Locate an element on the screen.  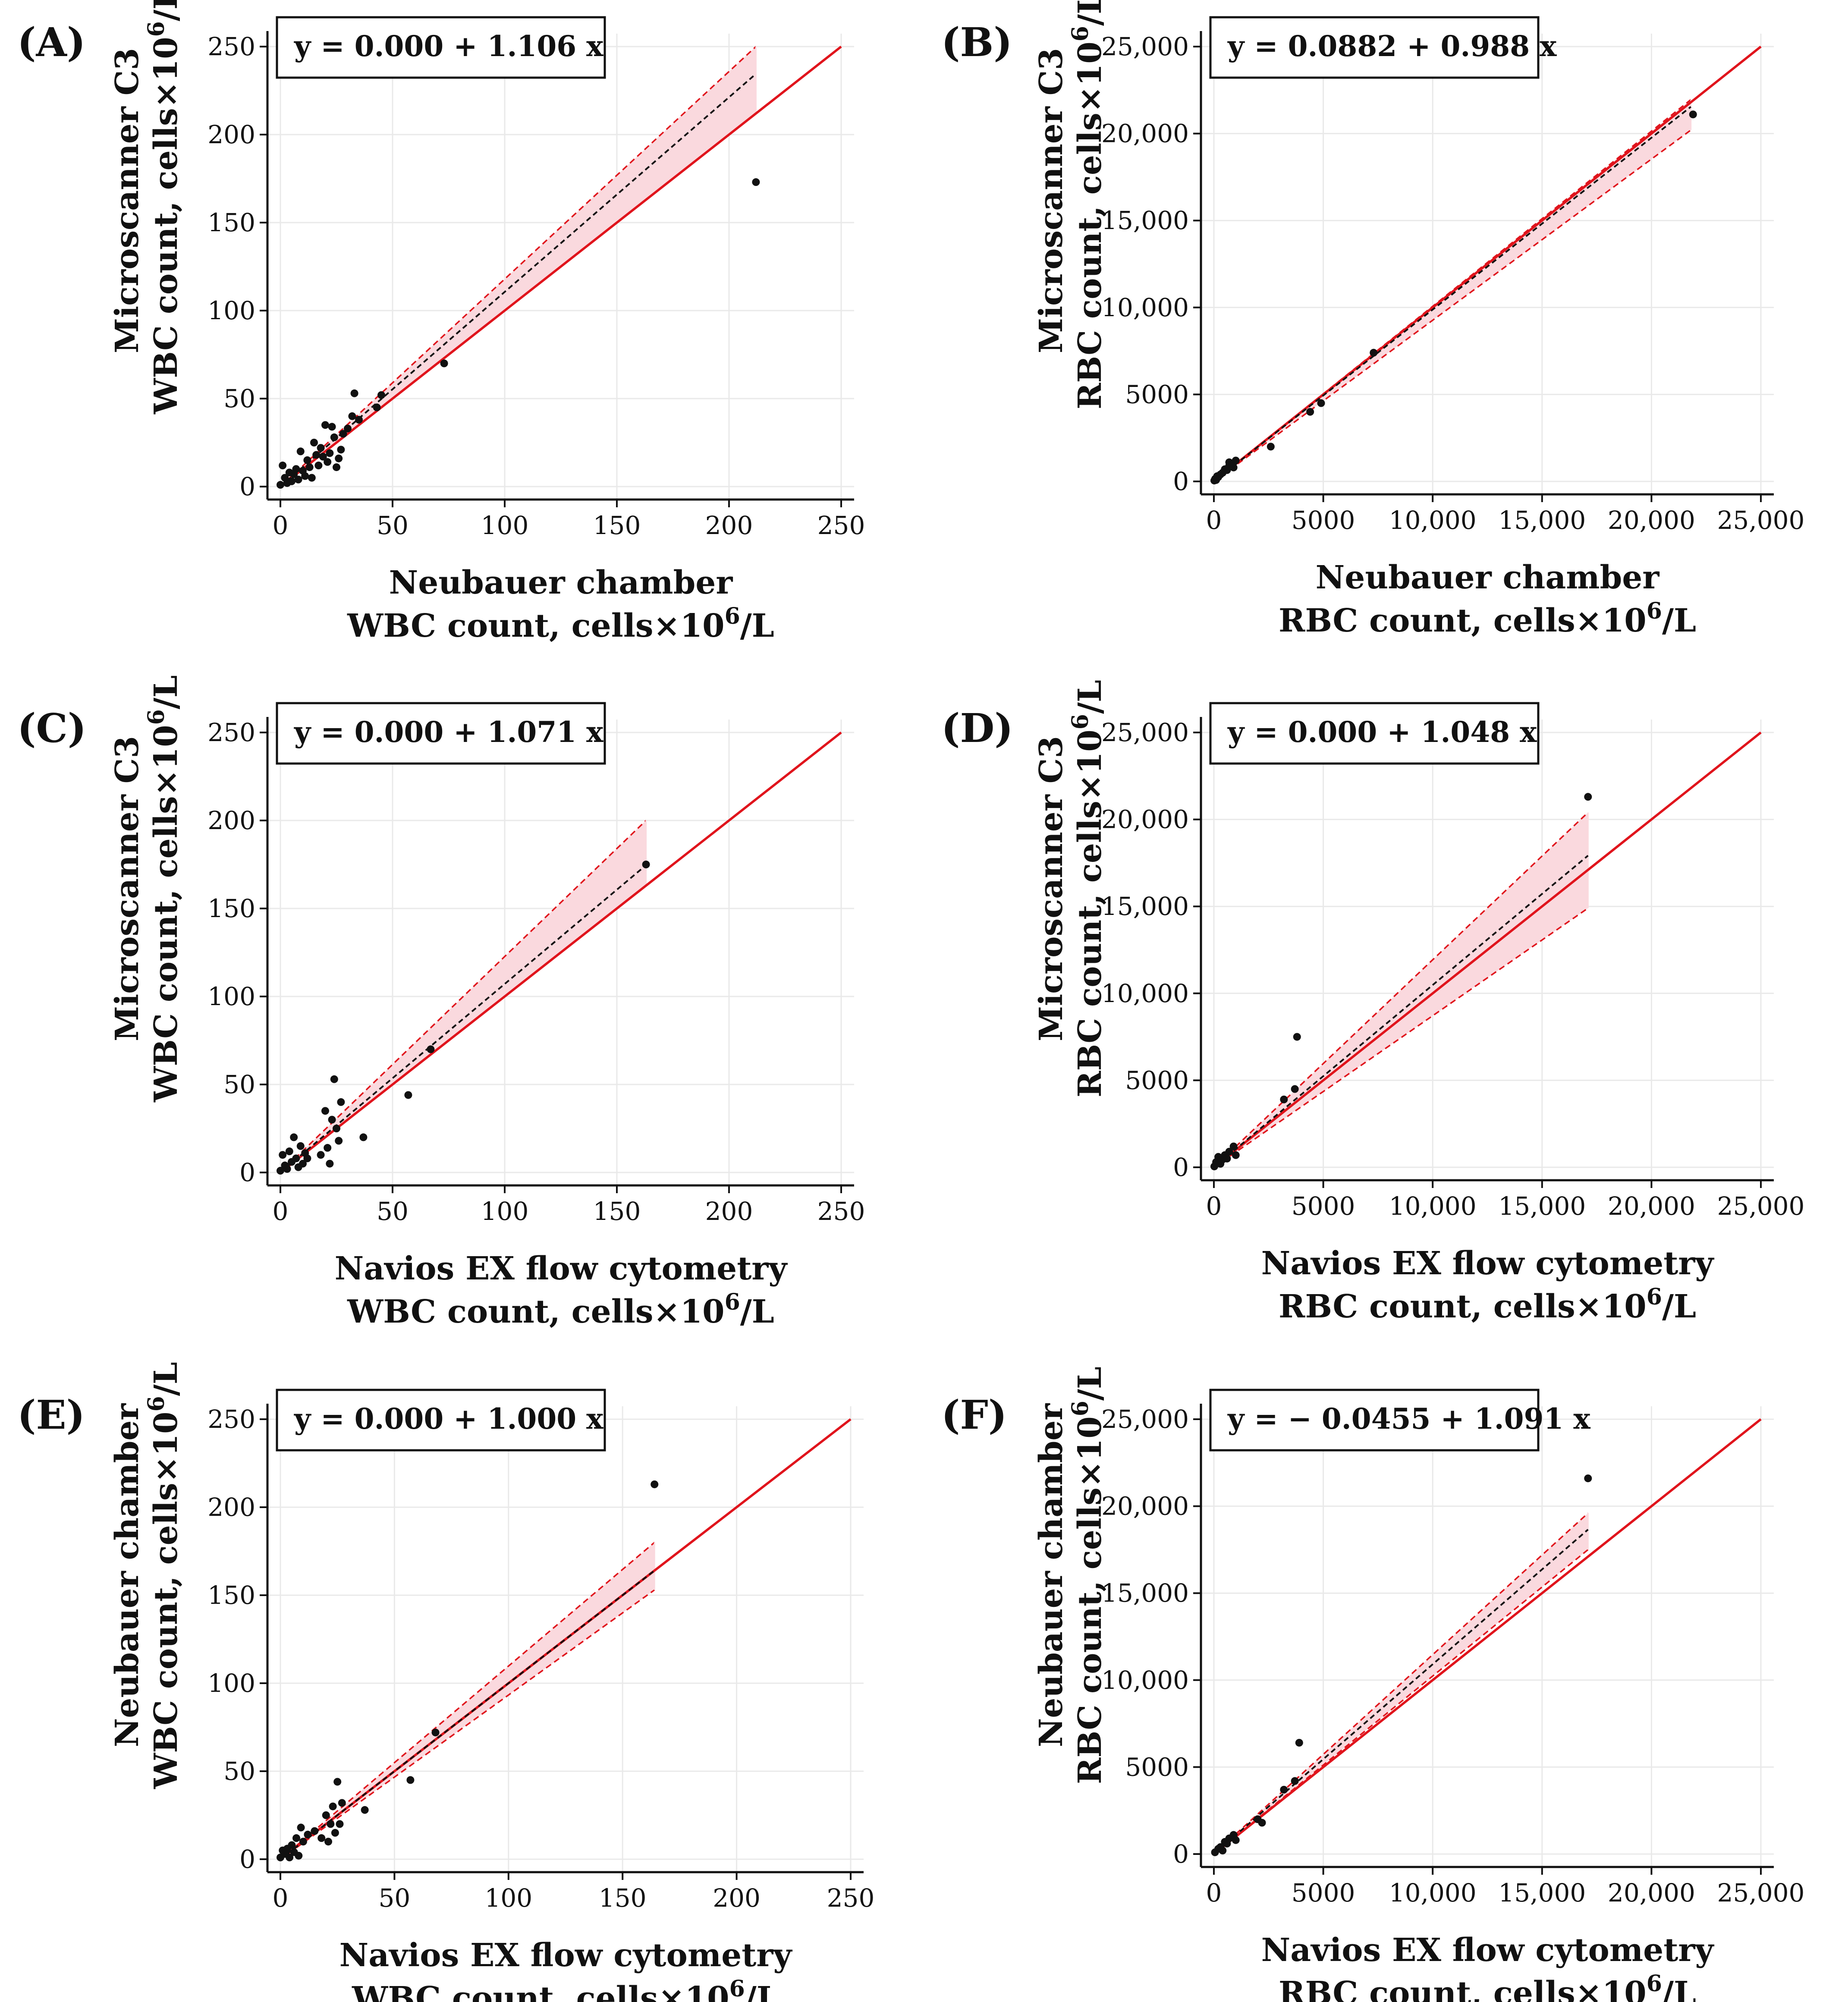
confidence-band is located at coordinates (518, 267).